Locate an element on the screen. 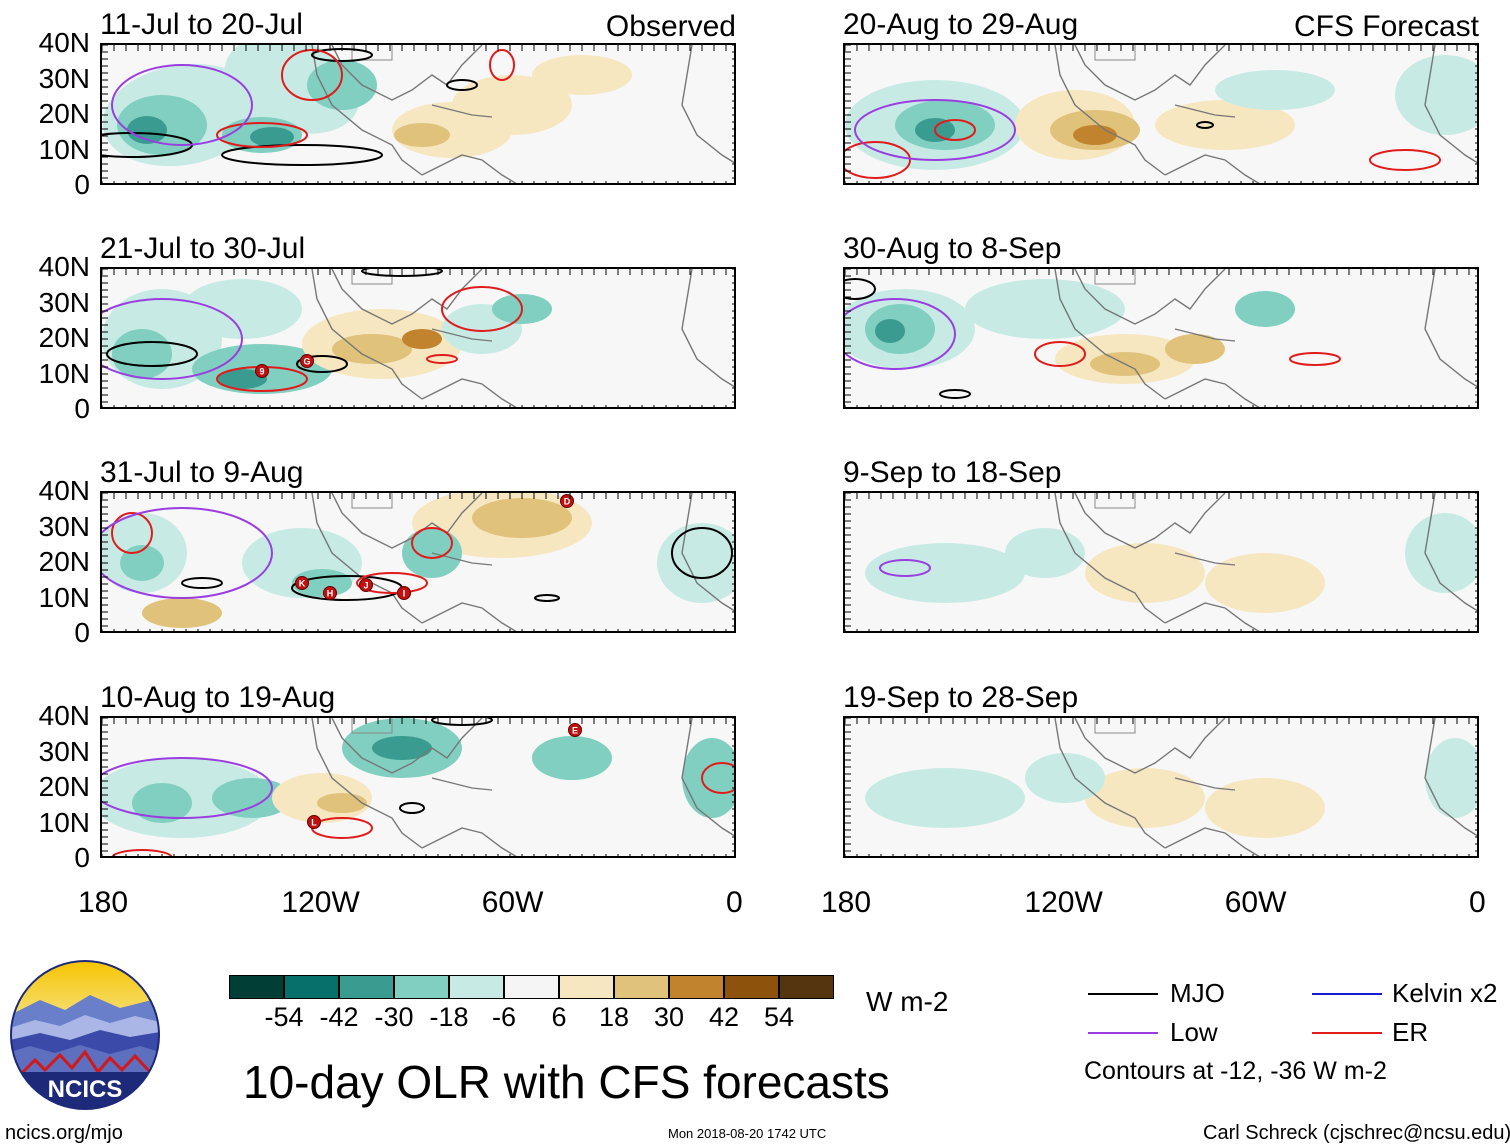  storm-marker: E is located at coordinates (575, 730).